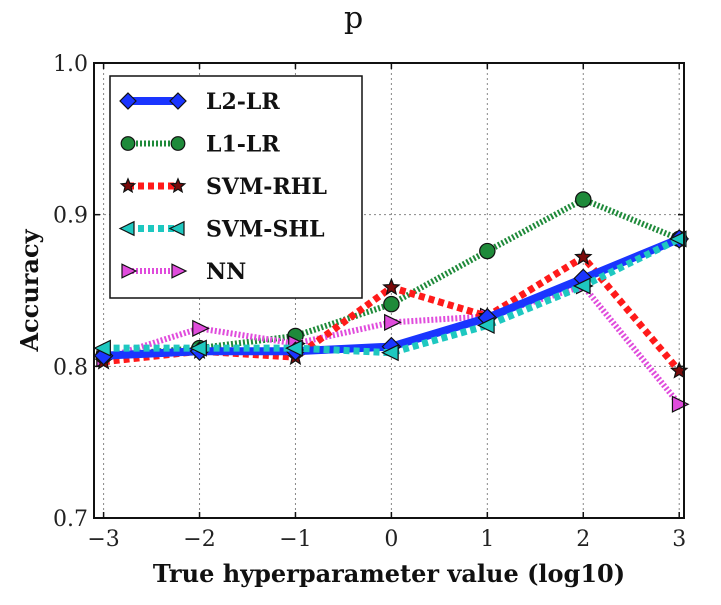  What do you see at coordinates (199, 102) in the screenshot?
I see `legend-item-l2-lr: L2-LR` at bounding box center [199, 102].